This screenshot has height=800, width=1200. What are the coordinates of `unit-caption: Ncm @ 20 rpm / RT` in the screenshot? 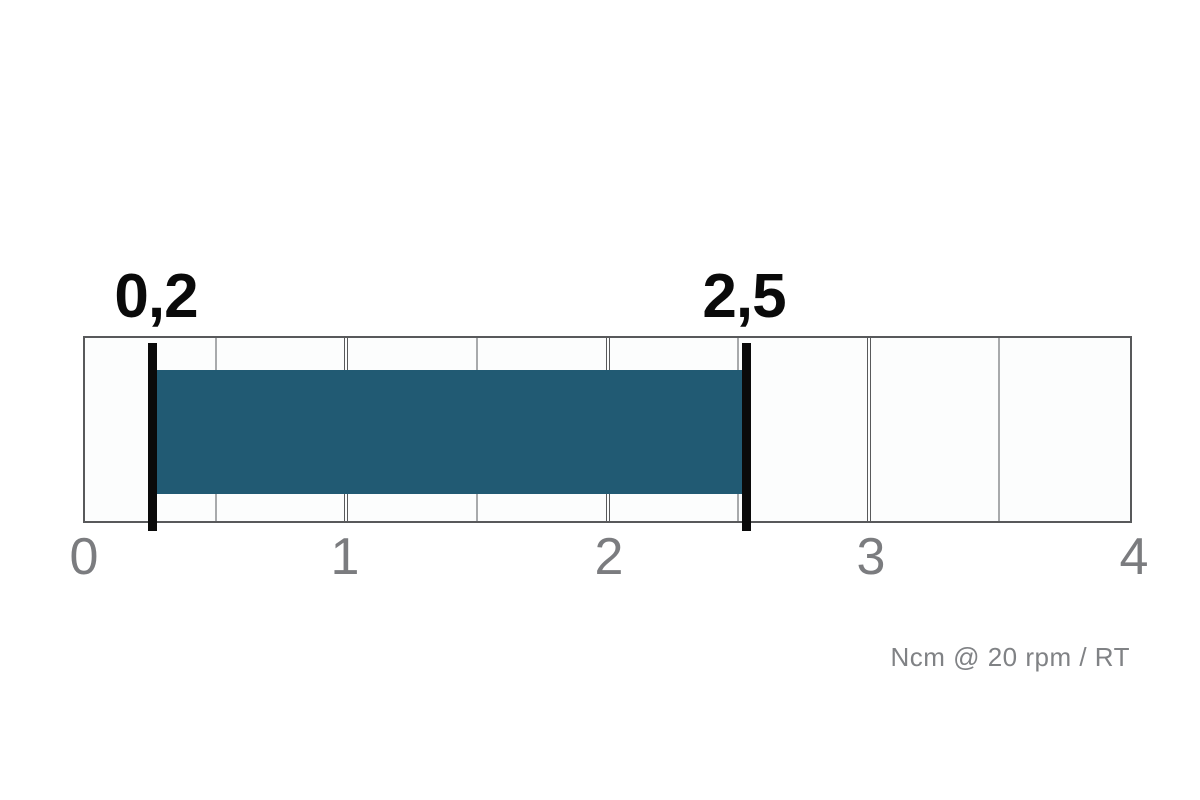 It's located at (1010, 657).